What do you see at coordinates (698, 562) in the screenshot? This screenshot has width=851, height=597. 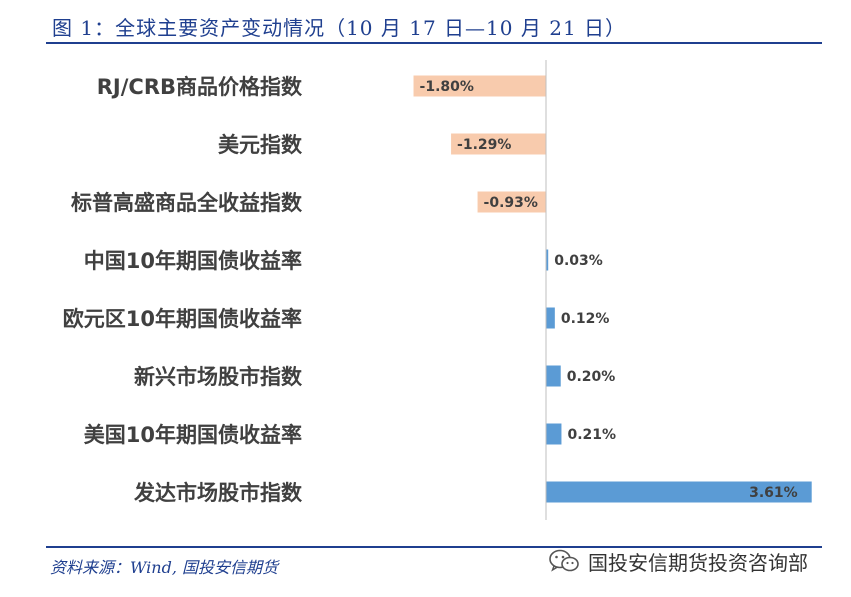 I see `brand-name: 国投安信期货投资咨询部` at bounding box center [698, 562].